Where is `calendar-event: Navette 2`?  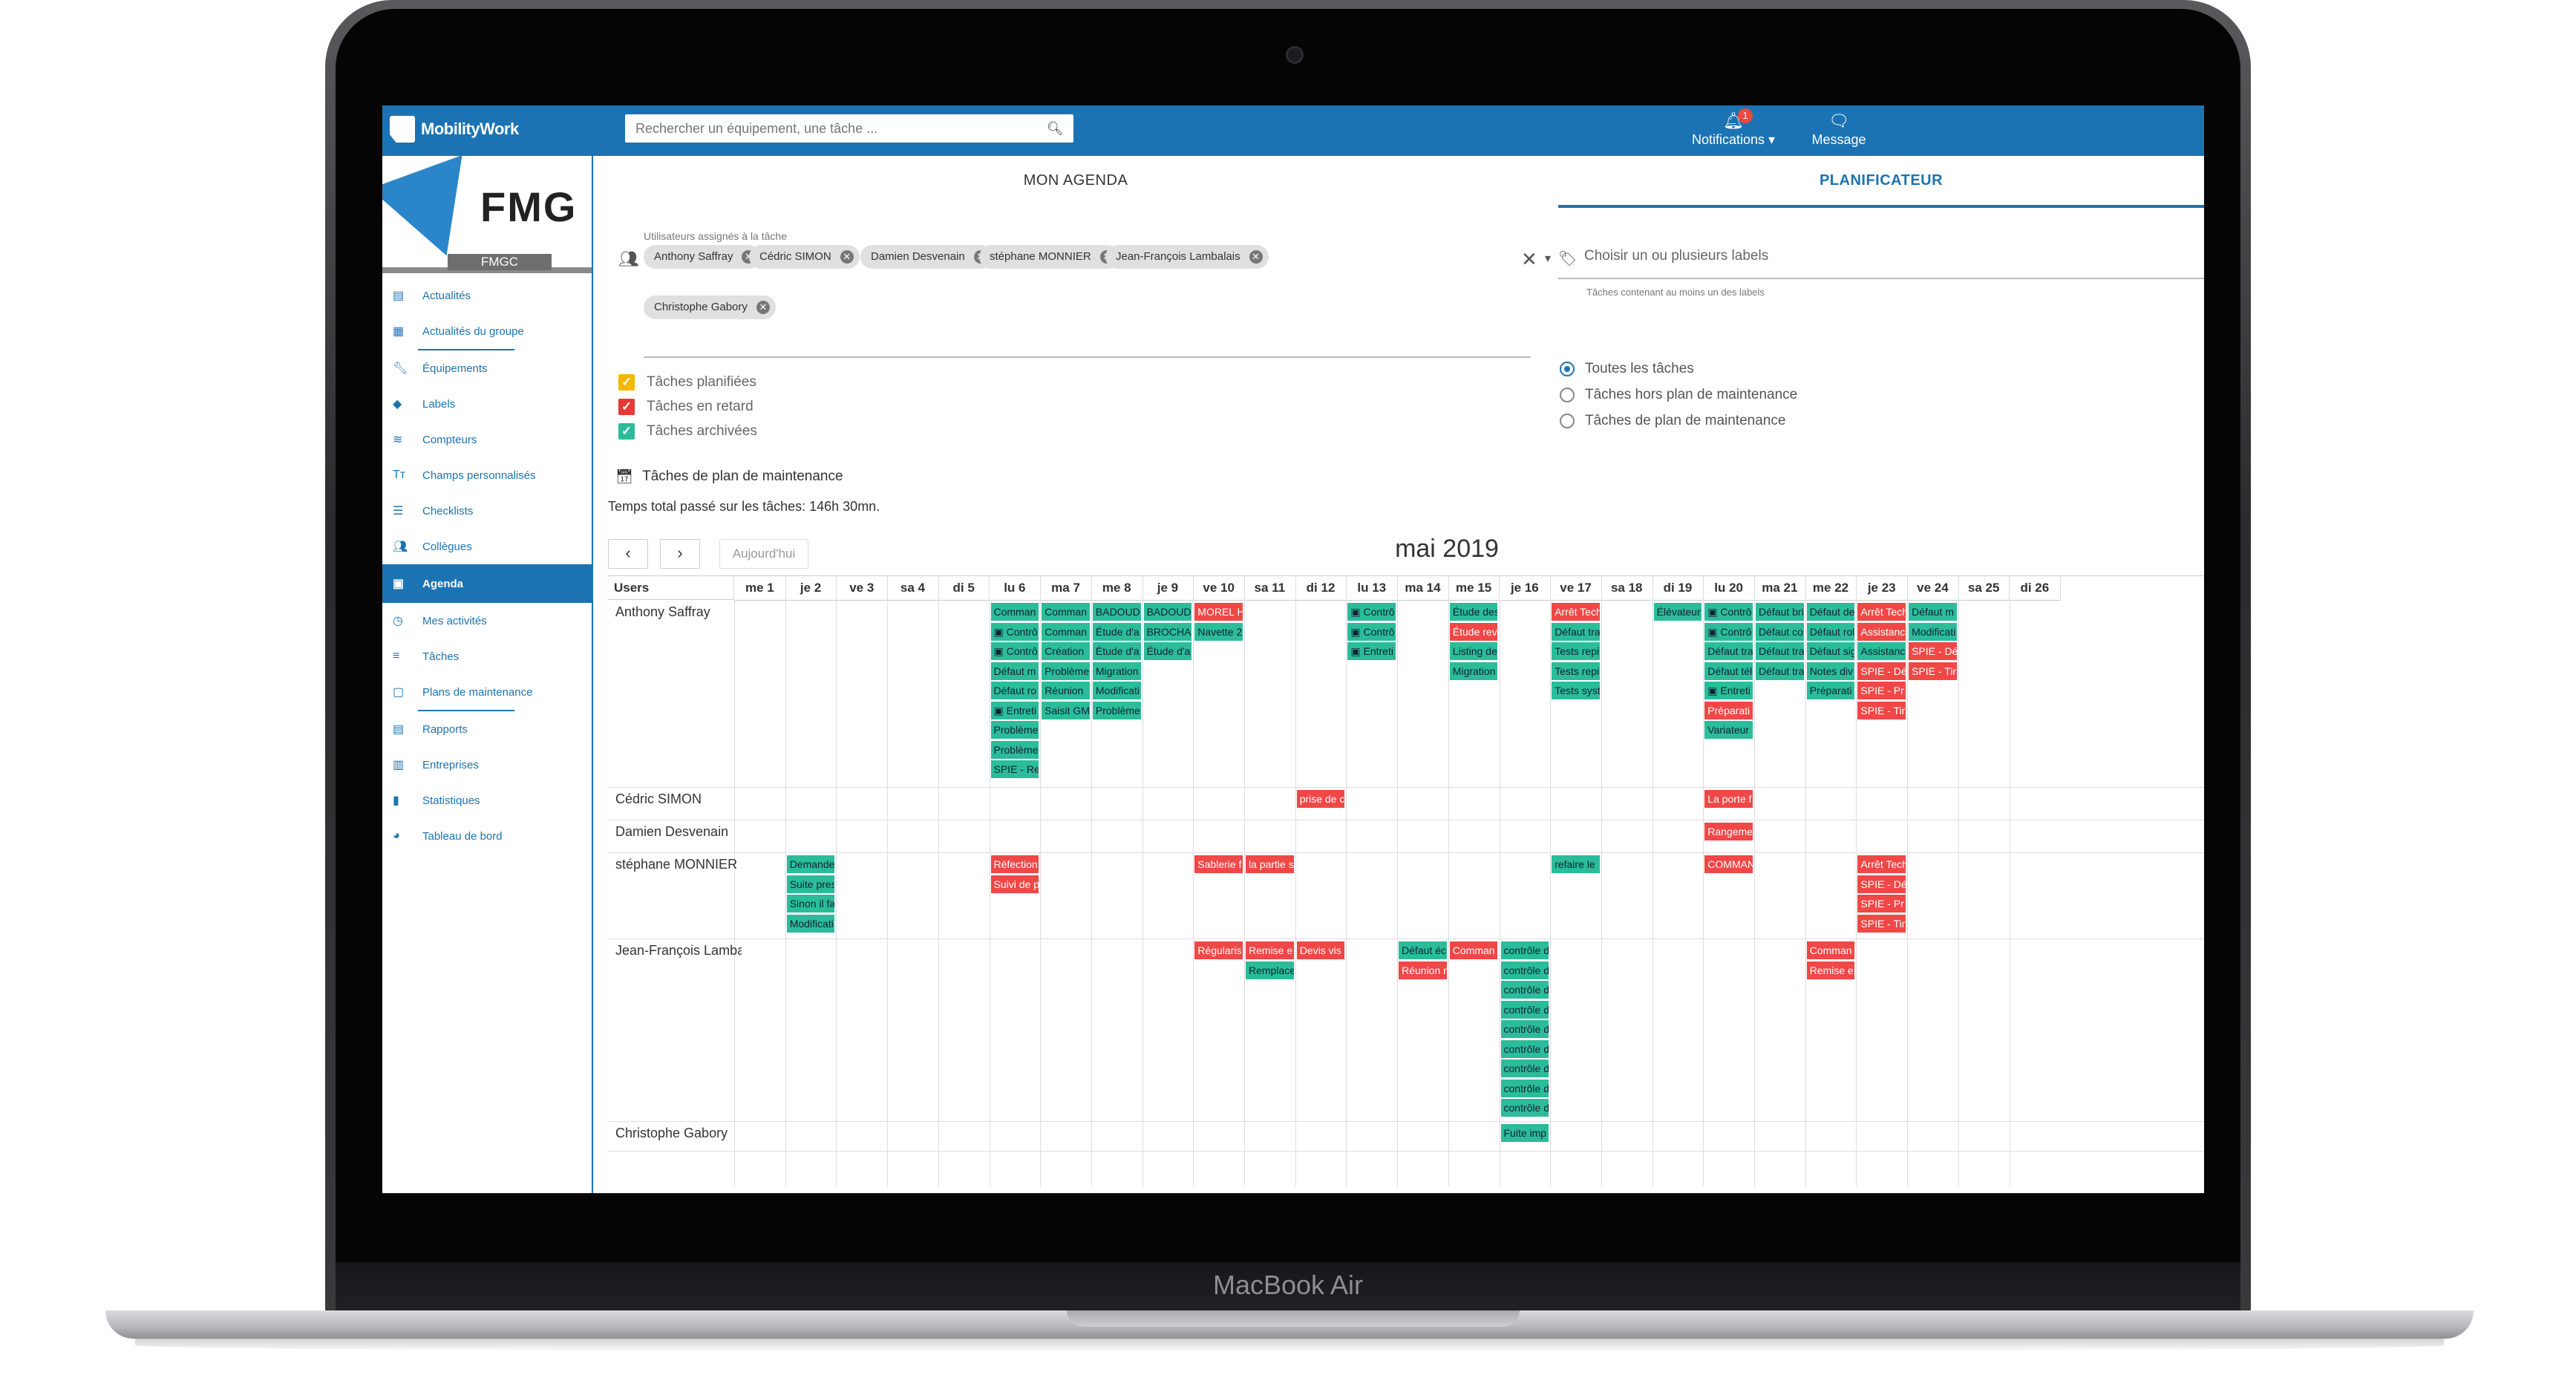
calendar-event: Navette 2 is located at coordinates (1219, 631).